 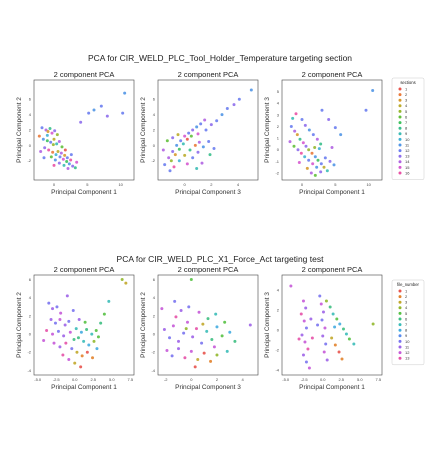 What do you see at coordinates (406, 88) in the screenshot?
I see `legend-label: 1` at bounding box center [406, 88].